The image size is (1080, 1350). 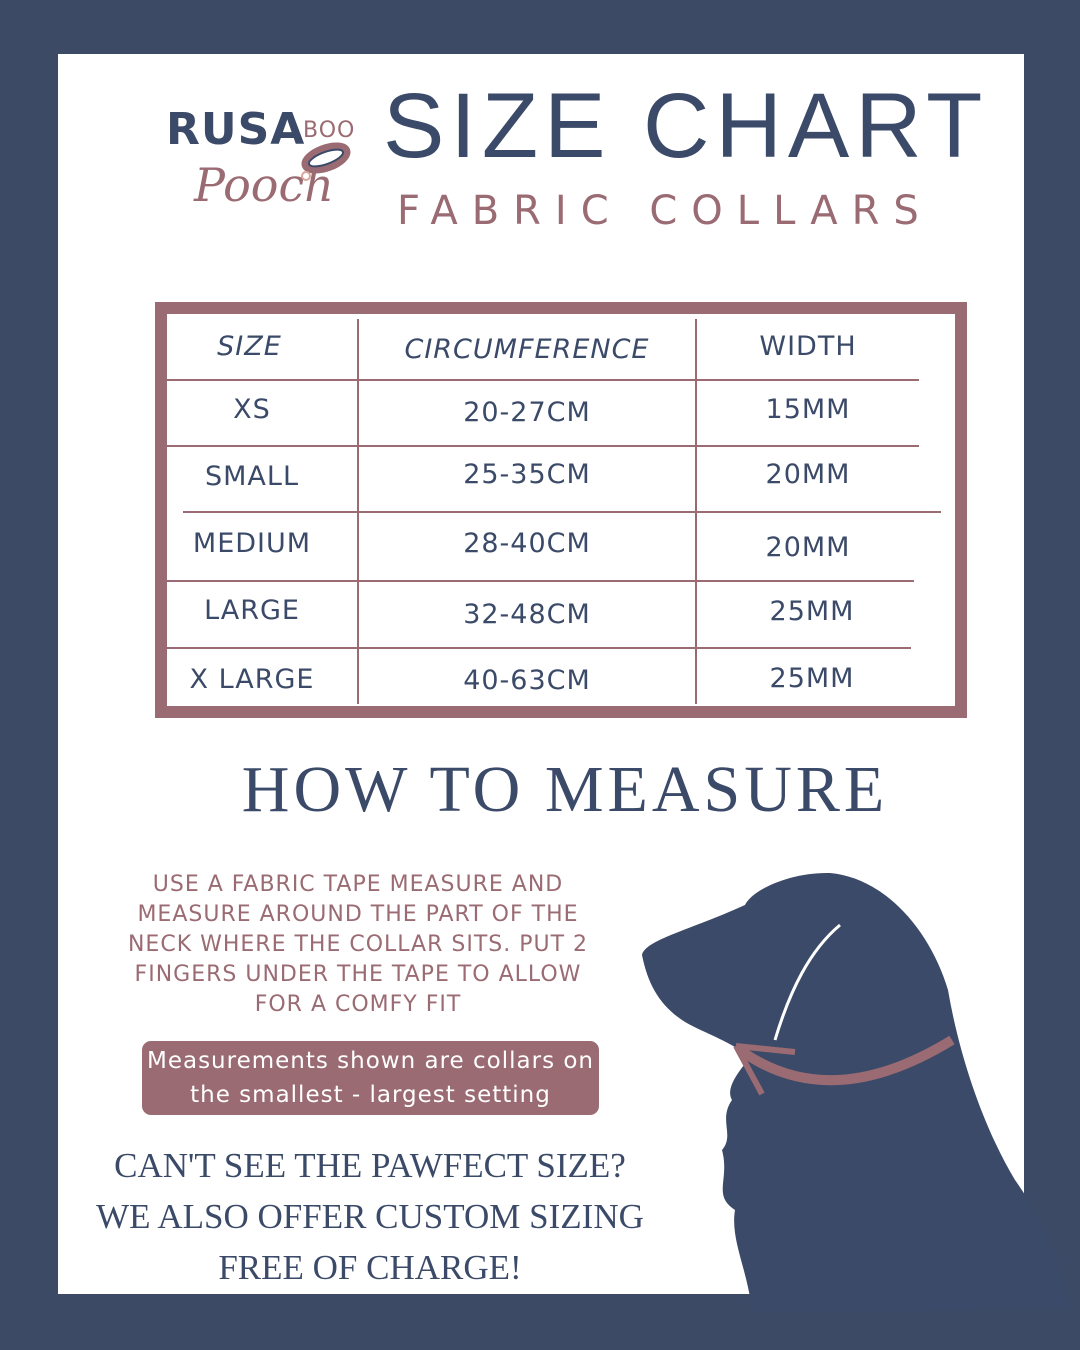 I want to click on row-medium-width: 20MM, so click(x=808, y=547).